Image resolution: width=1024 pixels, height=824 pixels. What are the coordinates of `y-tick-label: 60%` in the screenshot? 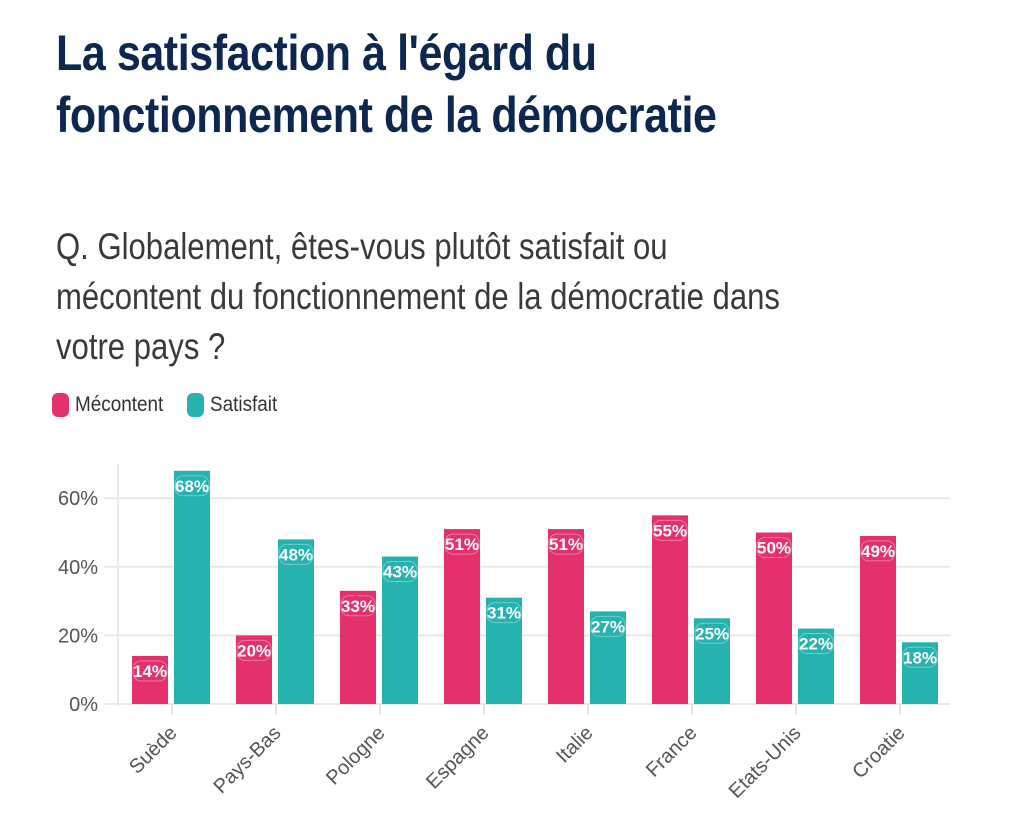 It's located at (78, 499).